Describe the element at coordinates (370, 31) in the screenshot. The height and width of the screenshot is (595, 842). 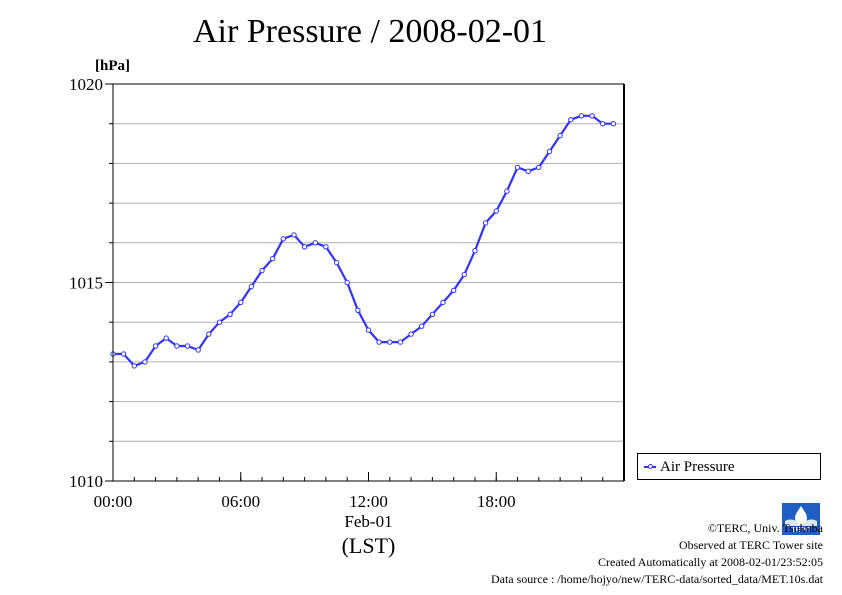
I see `chart-title: Air Pressure / 2008-02-01` at that location.